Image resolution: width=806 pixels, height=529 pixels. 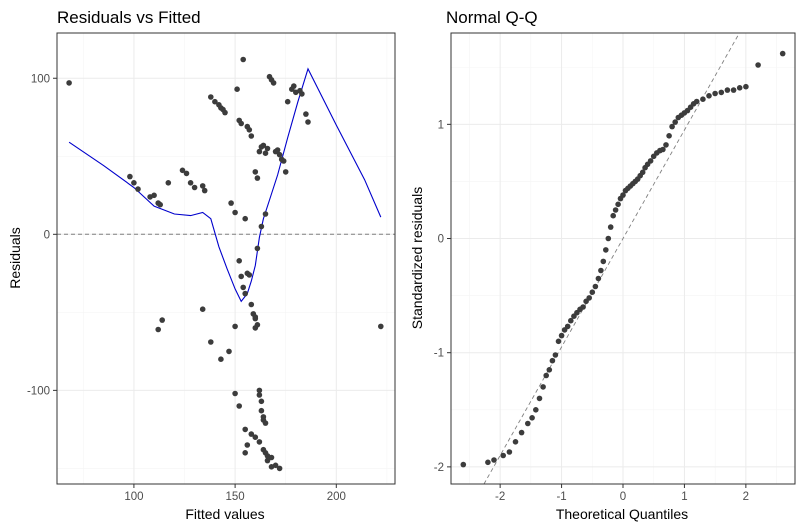 I want to click on x-tick-label: -2, so click(x=500, y=497).